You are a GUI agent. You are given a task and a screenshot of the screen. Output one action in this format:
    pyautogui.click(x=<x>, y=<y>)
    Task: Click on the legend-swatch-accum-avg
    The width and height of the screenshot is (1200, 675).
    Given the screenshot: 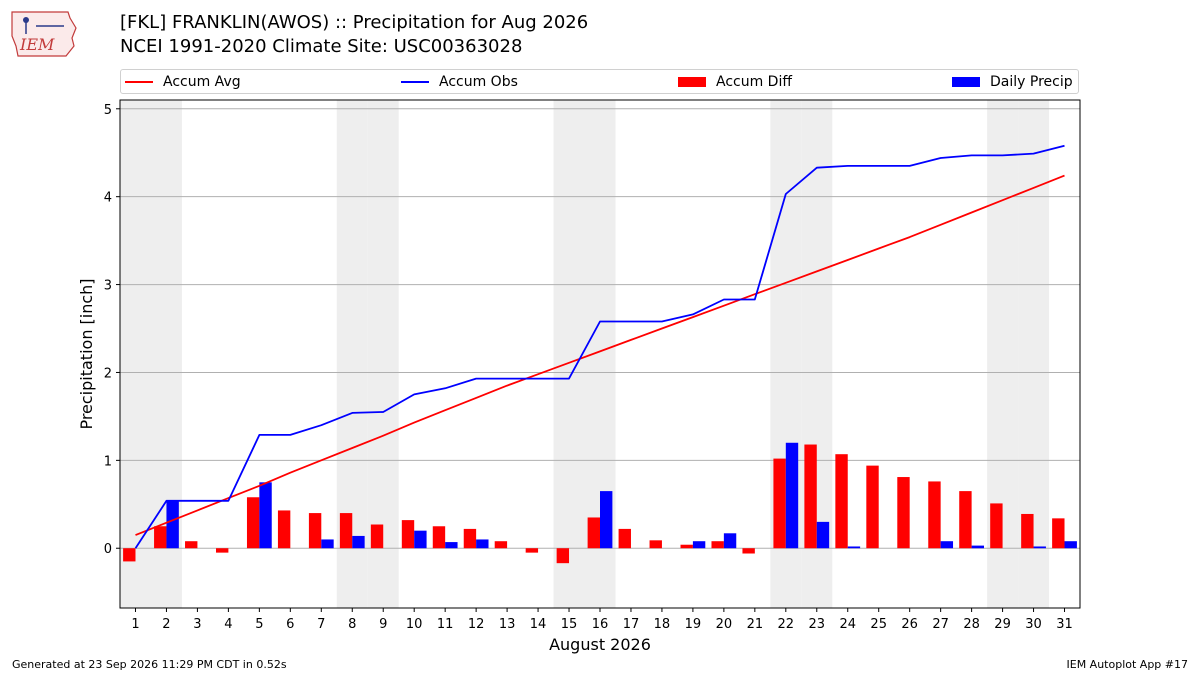 What is the action you would take?
    pyautogui.click(x=139, y=82)
    